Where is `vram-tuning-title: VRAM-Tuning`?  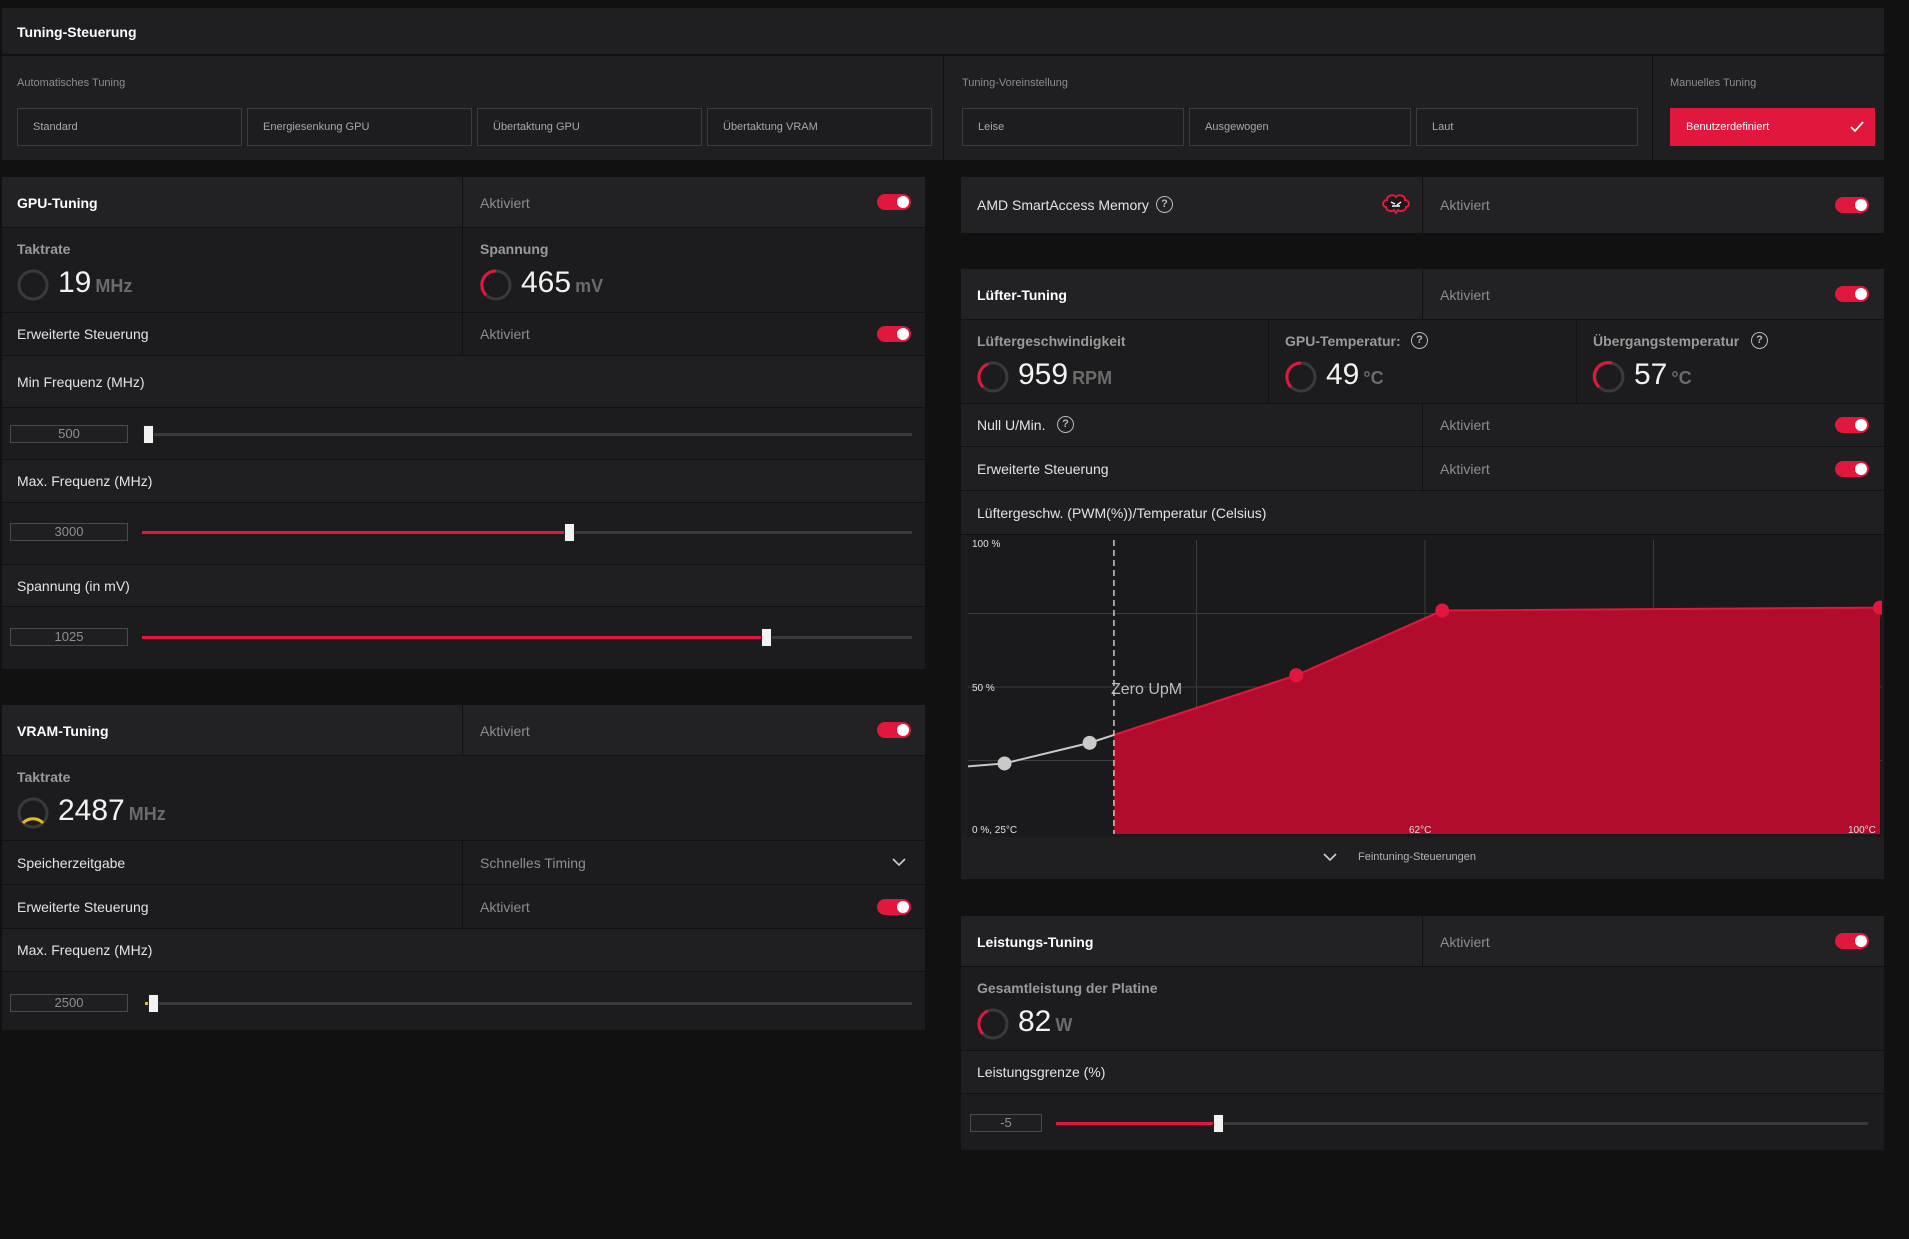
vram-tuning-title: VRAM-Tuning is located at coordinates (63, 731).